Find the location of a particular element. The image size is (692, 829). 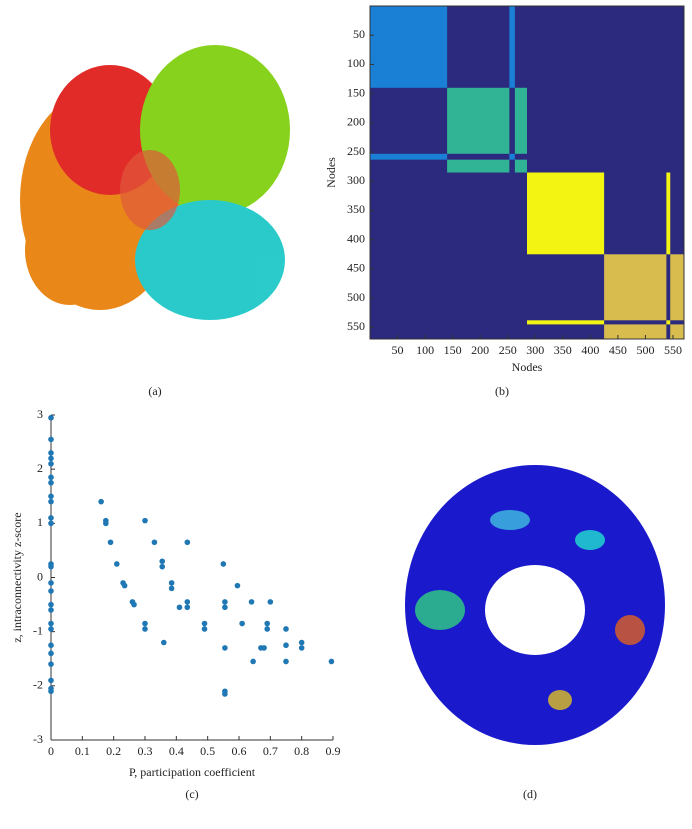

protein-image-a is located at coordinates (155, 182).